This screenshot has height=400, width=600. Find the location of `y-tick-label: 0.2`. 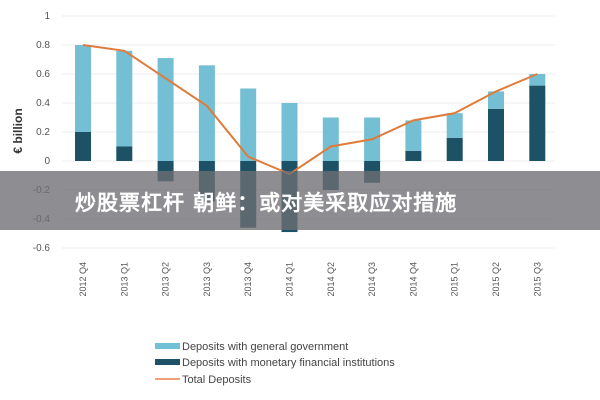

y-tick-label: 0.2 is located at coordinates (43, 132).